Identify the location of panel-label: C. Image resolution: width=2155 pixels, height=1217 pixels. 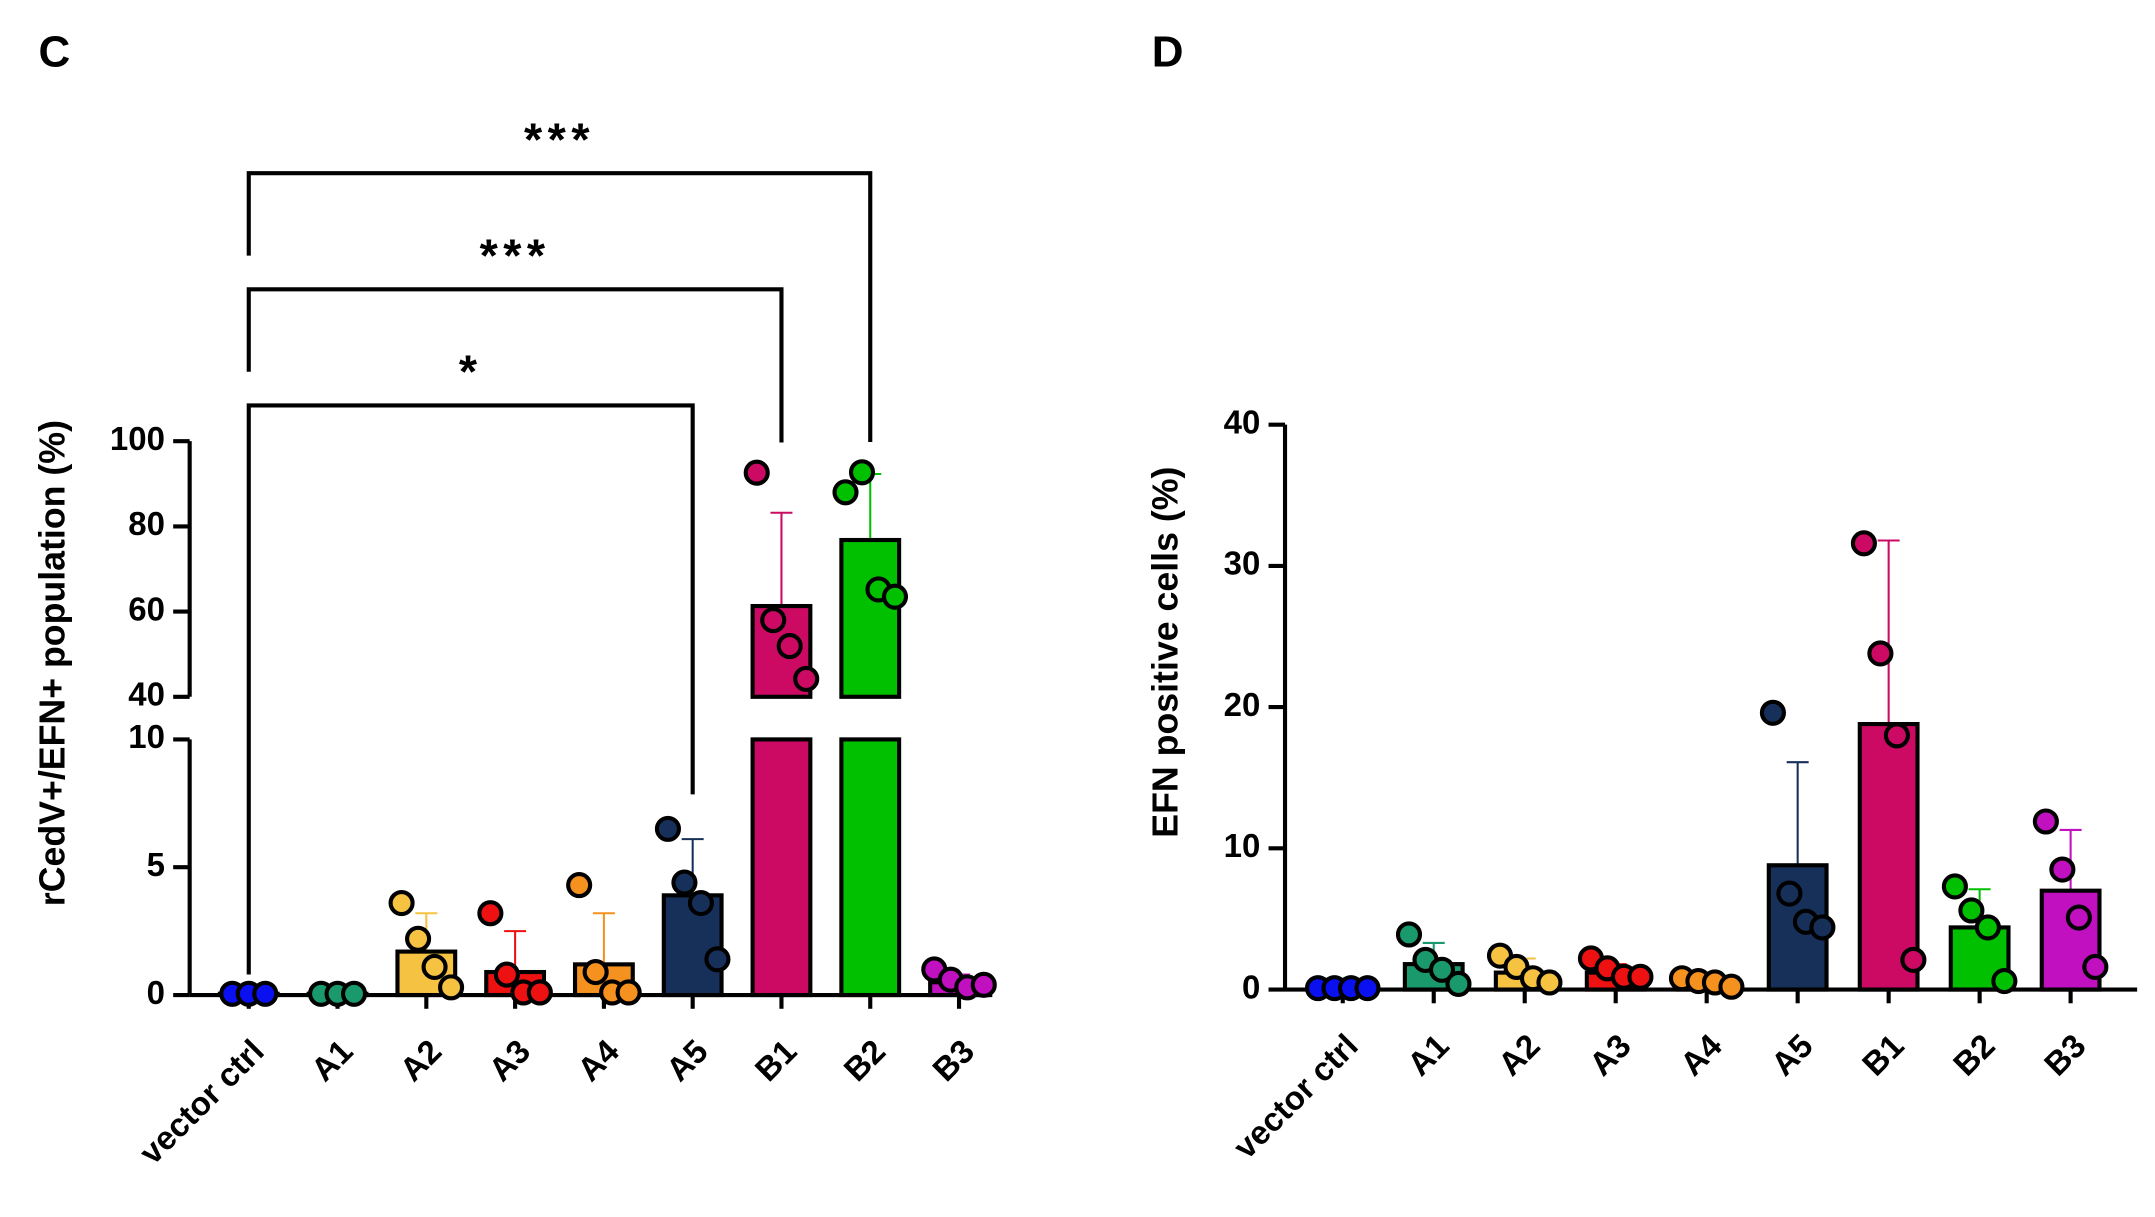
(54, 52).